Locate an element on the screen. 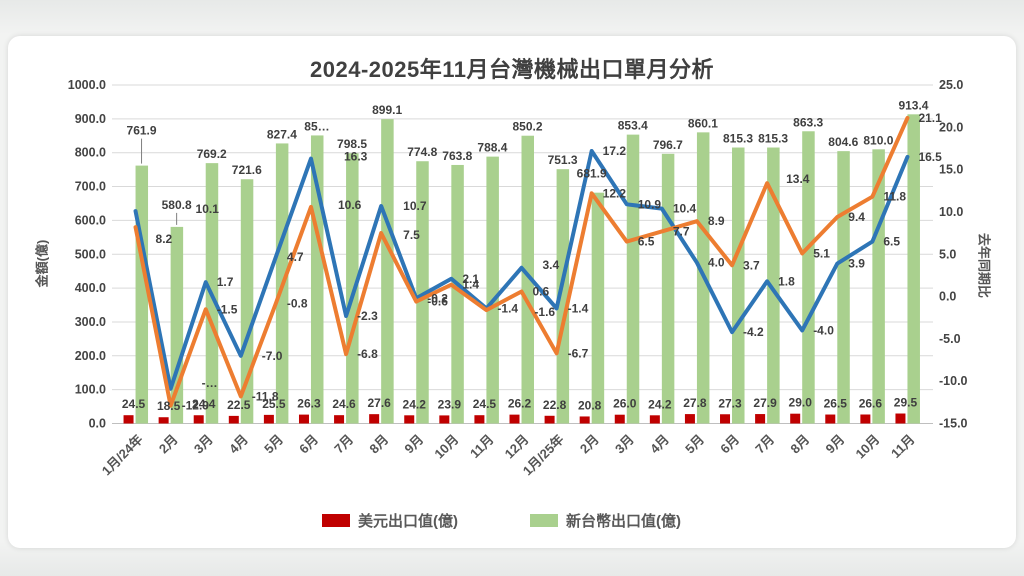 Image resolution: width=1024 pixels, height=576 pixels. usd-legend-swatch is located at coordinates (336, 520).